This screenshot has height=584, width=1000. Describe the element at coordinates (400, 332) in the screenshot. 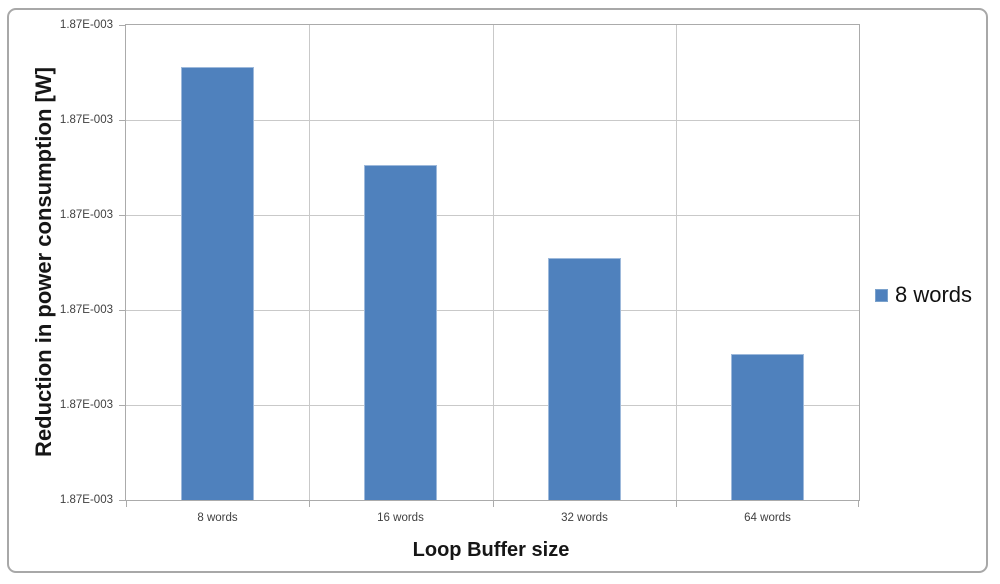

I see `bar-16-words` at that location.